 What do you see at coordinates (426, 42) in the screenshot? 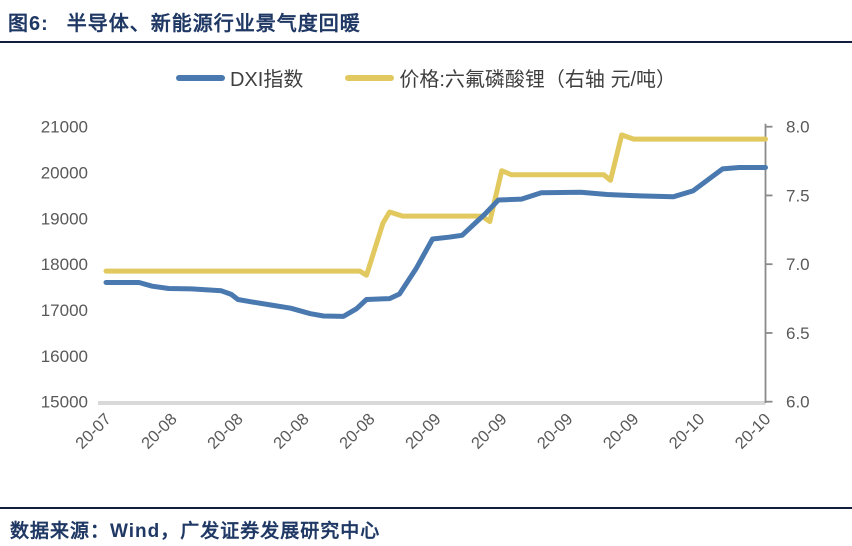
I see `title-divider` at bounding box center [426, 42].